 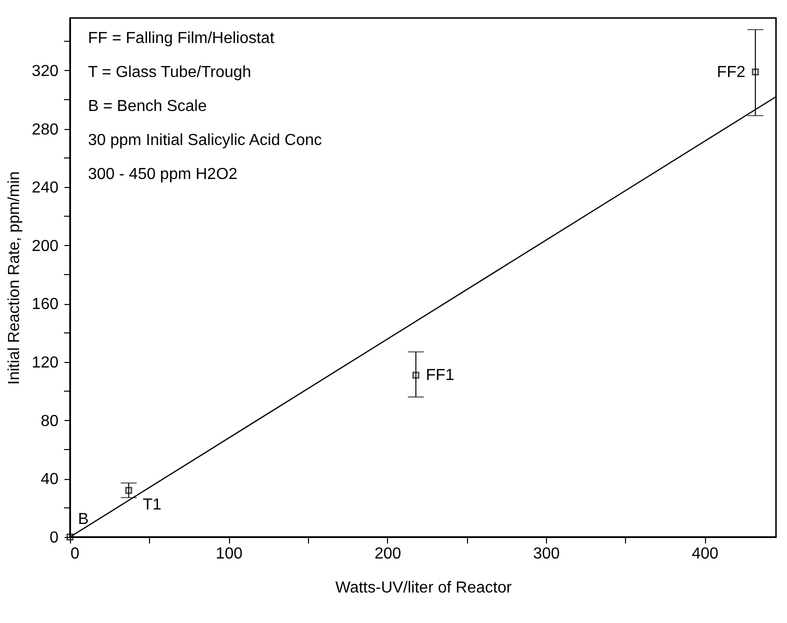 What do you see at coordinates (45, 188) in the screenshot?
I see `y-tick-label: 240` at bounding box center [45, 188].